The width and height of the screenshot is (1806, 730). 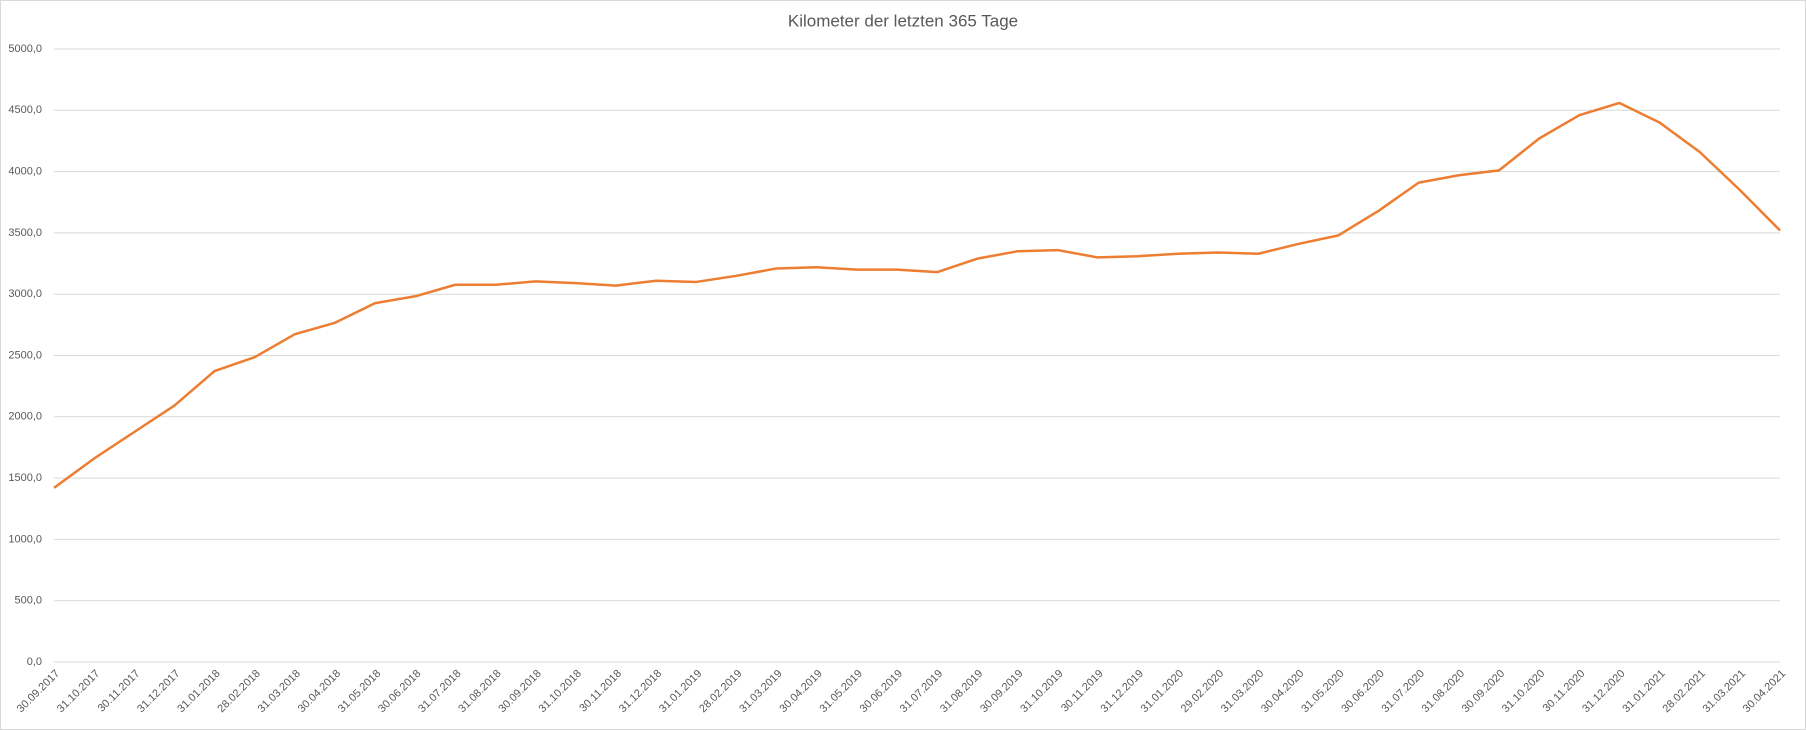 What do you see at coordinates (25, 110) in the screenshot?
I see `y-tick-label: 4500,0` at bounding box center [25, 110].